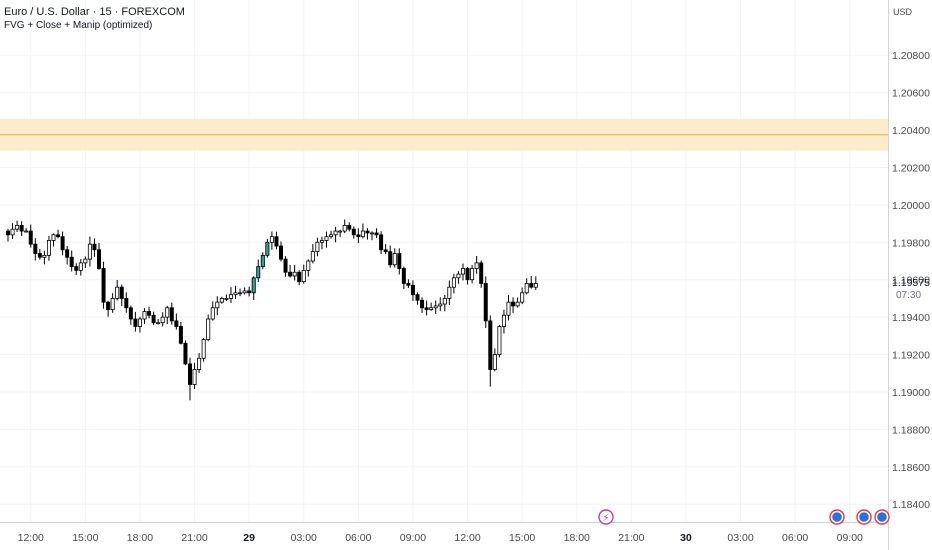 The width and height of the screenshot is (932, 550). I want to click on x-tick-label: 12:00, so click(31, 538).